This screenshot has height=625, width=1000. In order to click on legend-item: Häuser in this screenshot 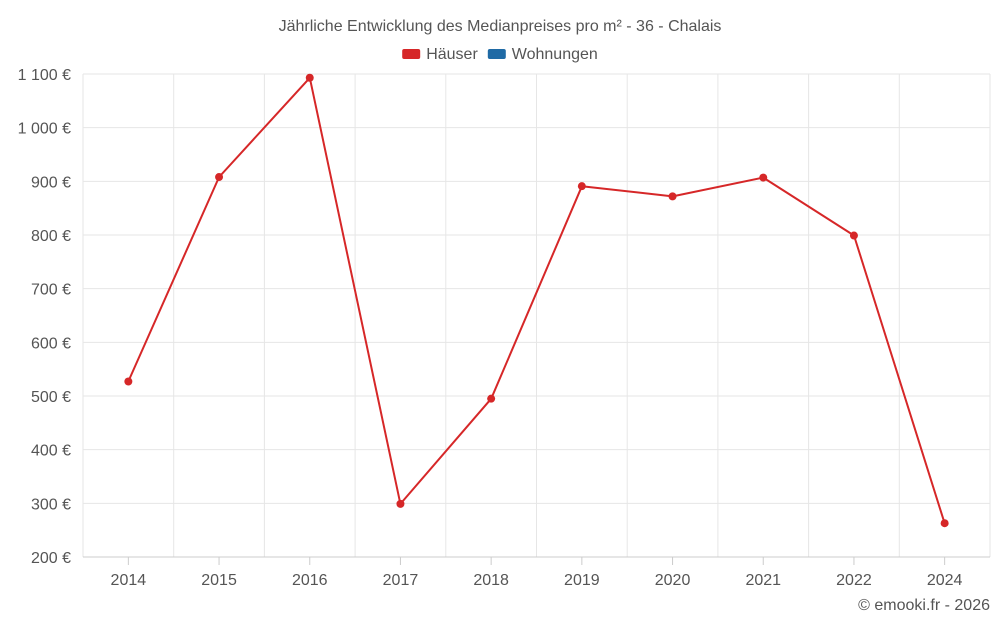, I will do `click(440, 54)`.